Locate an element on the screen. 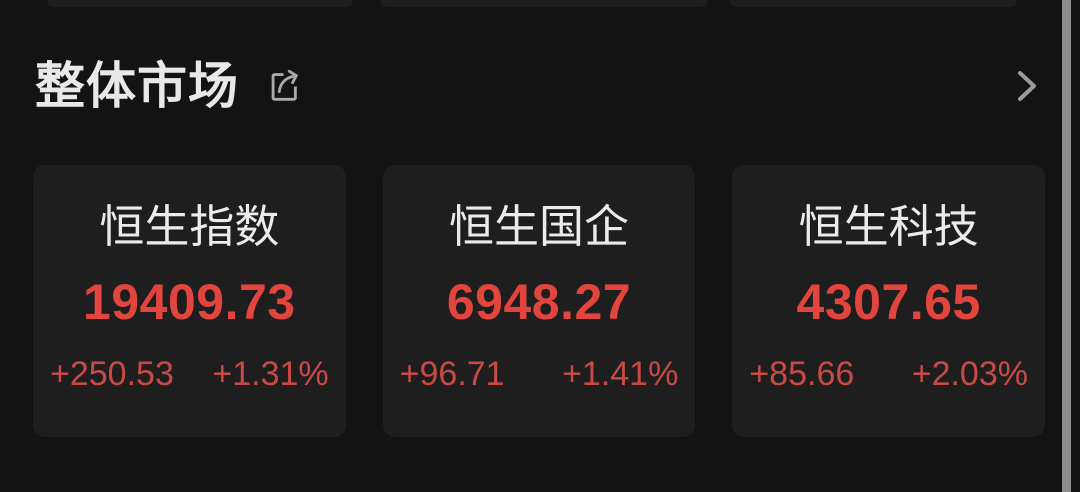 The height and width of the screenshot is (492, 1080). index-value: 19409.73 is located at coordinates (189, 302).